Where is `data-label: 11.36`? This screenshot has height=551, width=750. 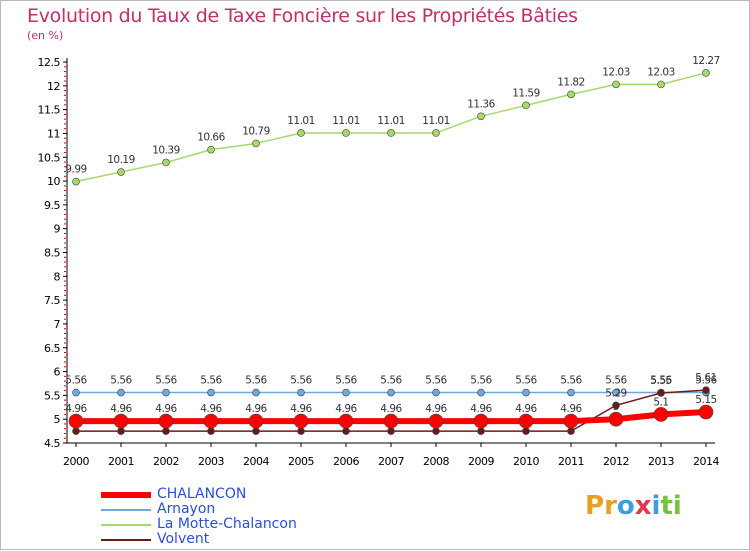 data-label: 11.36 is located at coordinates (481, 104).